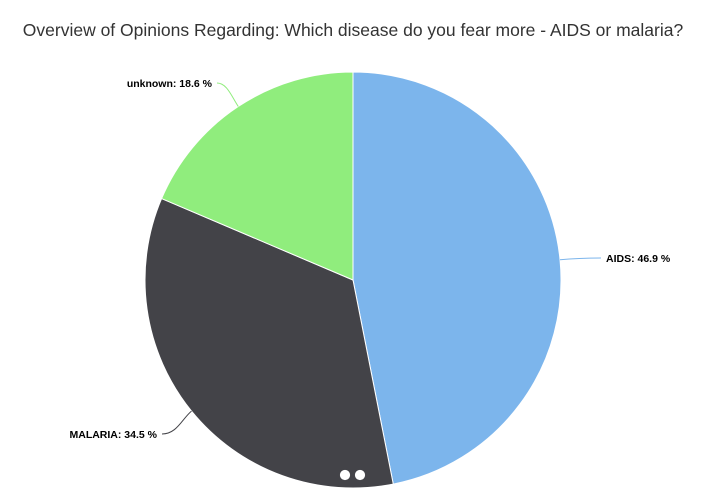  Describe the element at coordinates (638, 259) in the screenshot. I see `data-label-aids: AIDS: 46.9 %` at that location.